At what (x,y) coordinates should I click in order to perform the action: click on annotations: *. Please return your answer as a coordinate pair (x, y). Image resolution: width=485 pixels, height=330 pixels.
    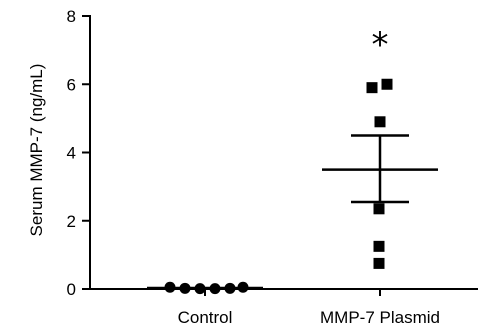
    Looking at the image, I should click on (380, 45).